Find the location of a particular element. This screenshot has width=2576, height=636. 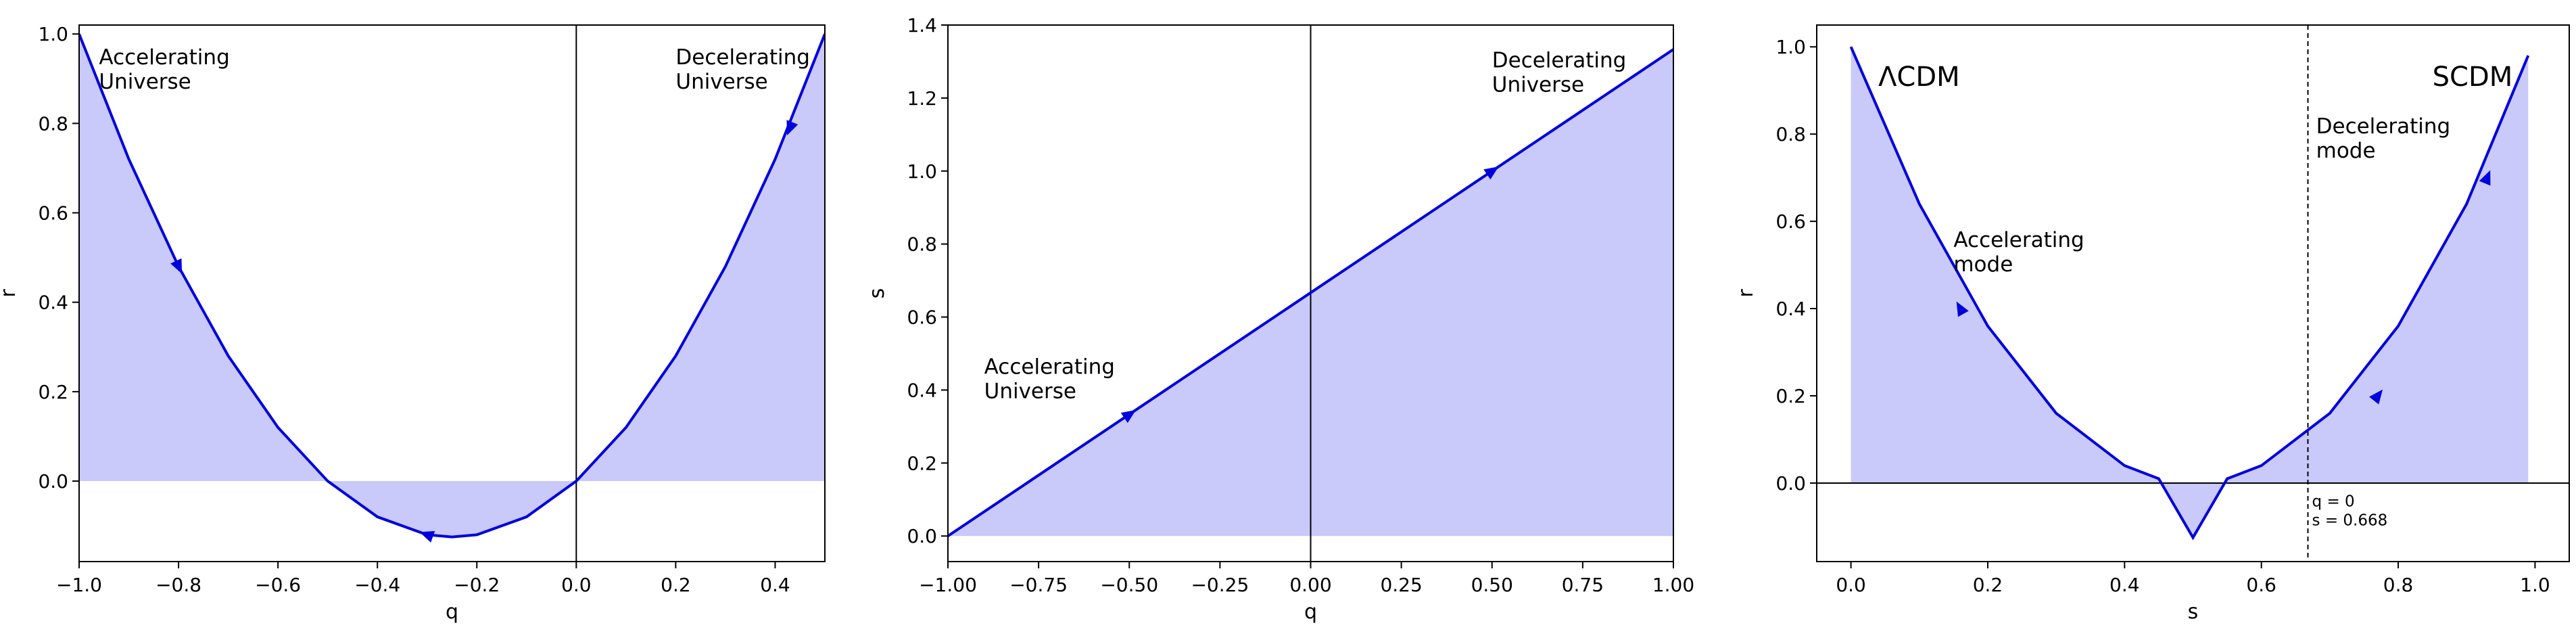

annotation-text: Accelerating mode is located at coordinates (2018, 252).